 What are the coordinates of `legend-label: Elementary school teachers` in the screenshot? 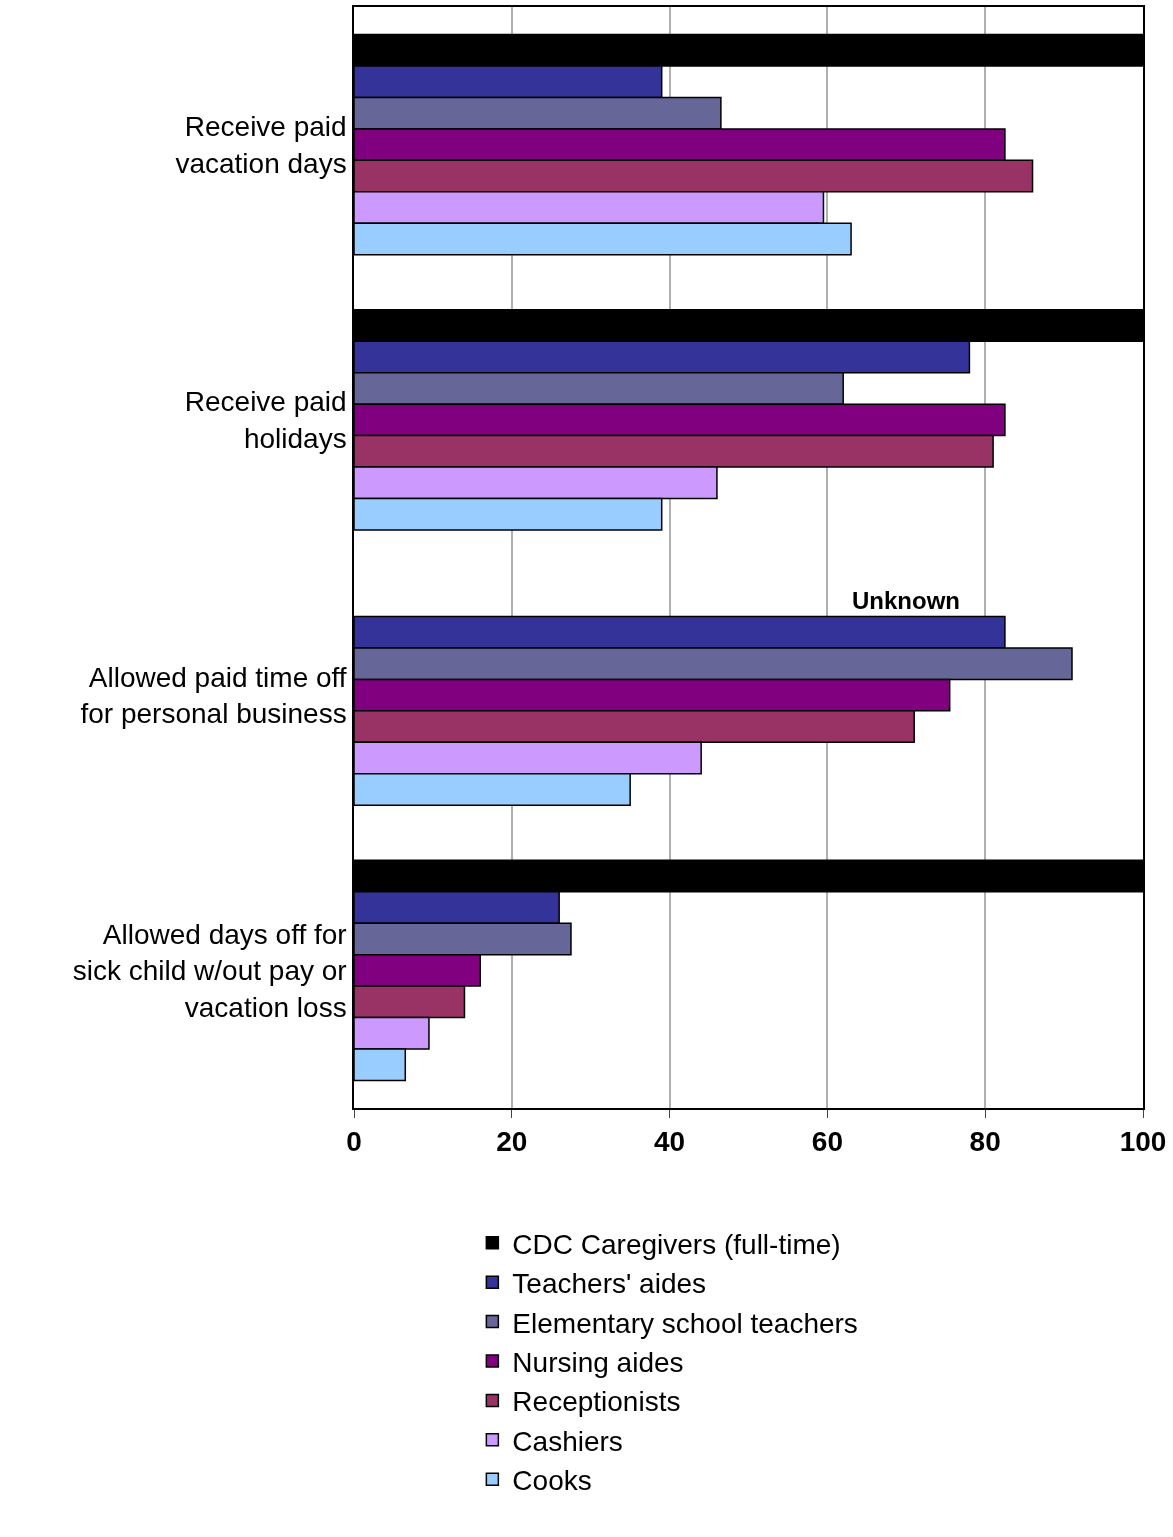 It's located at (685, 1323).